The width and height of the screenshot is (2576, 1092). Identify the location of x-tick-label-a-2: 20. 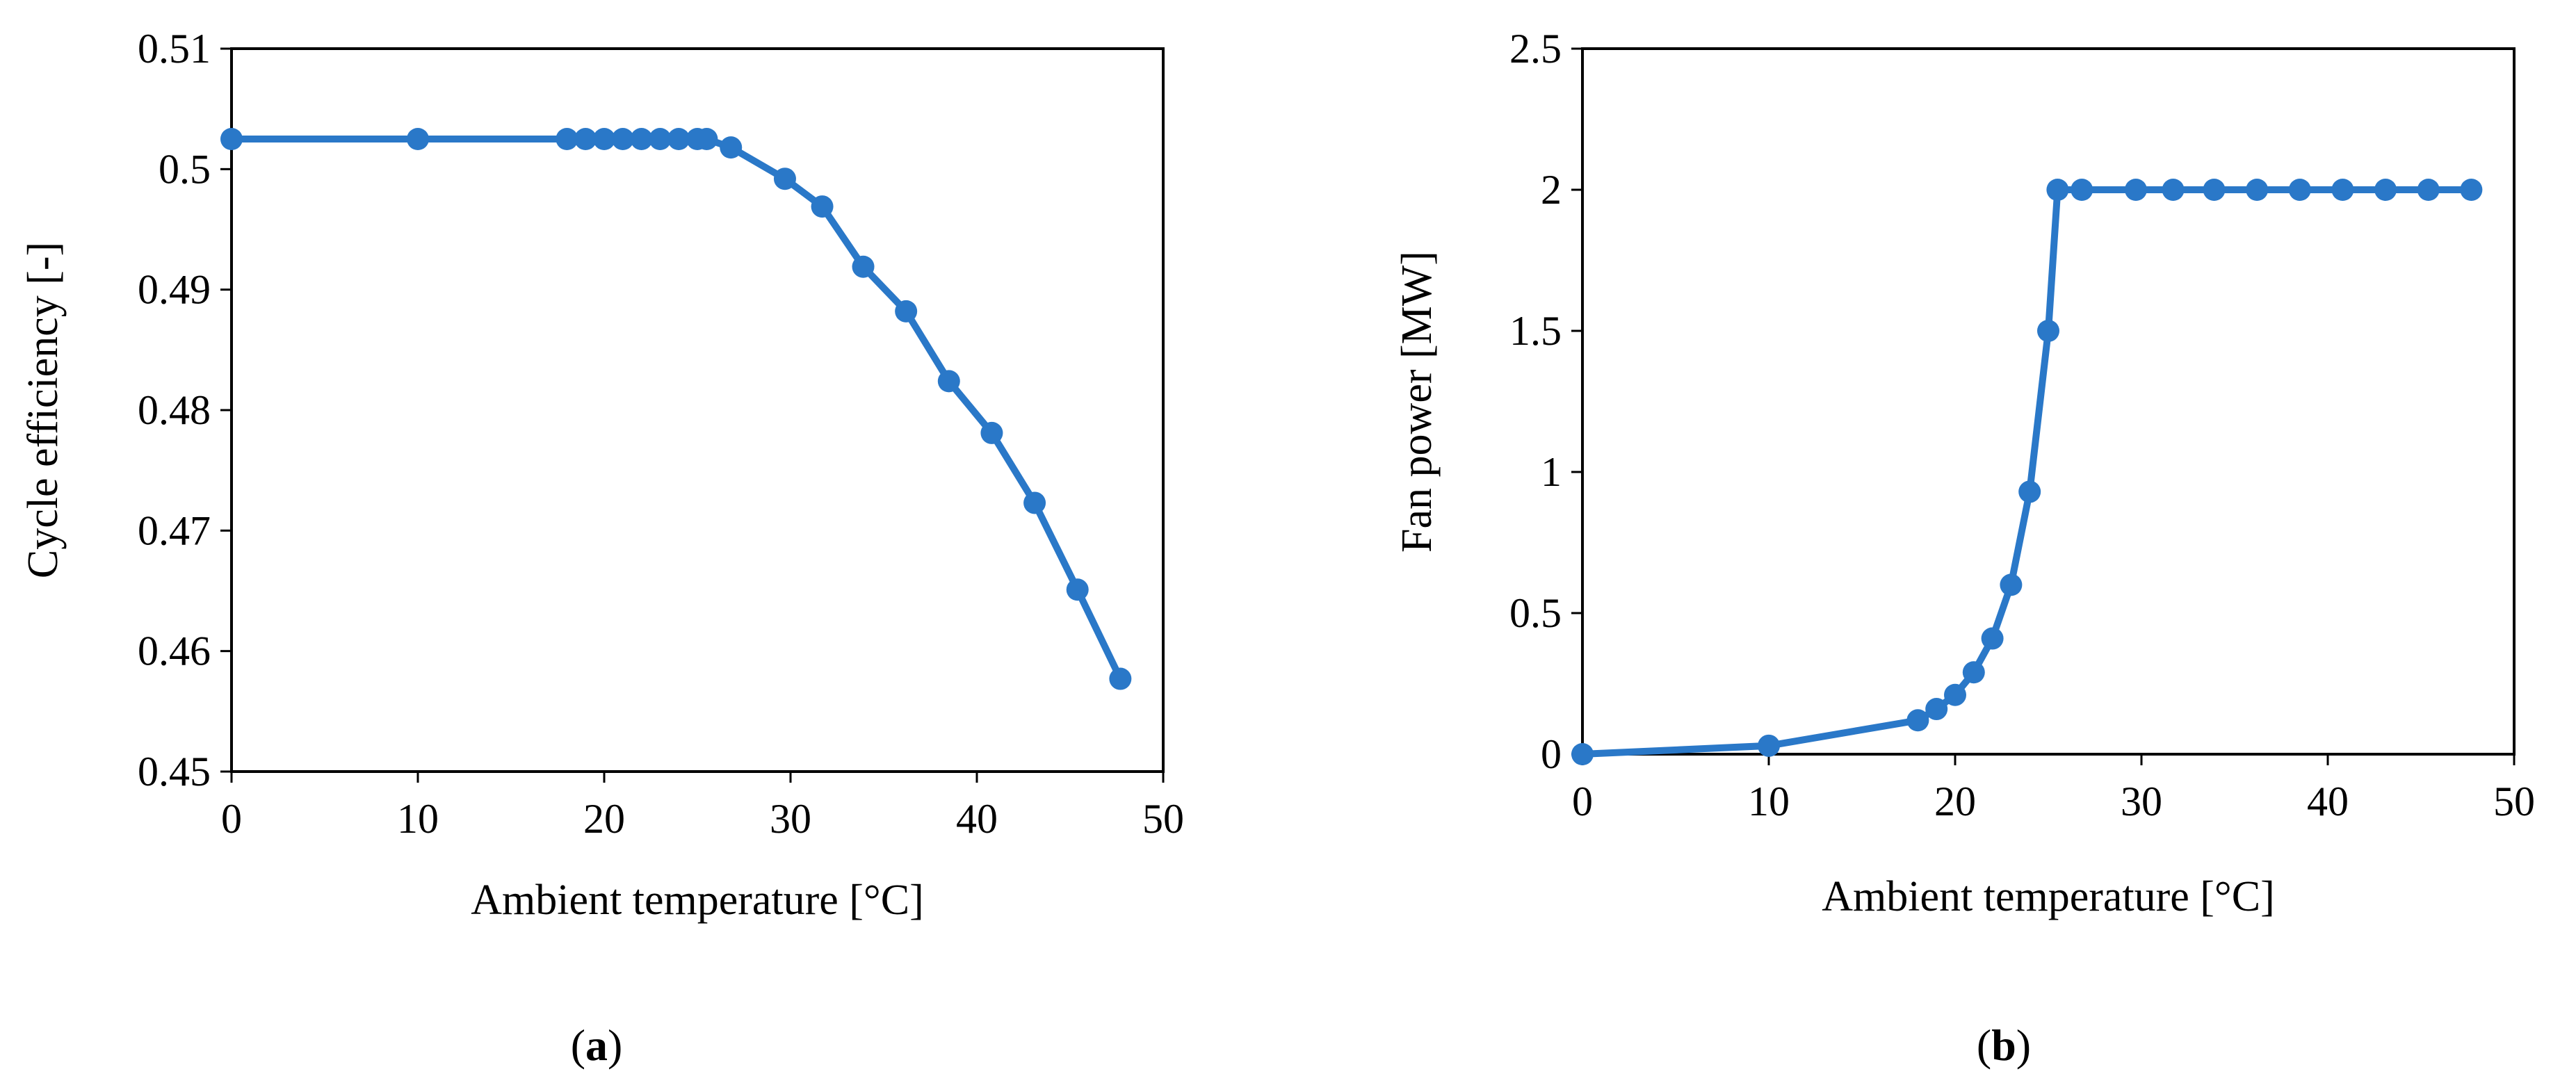
(604, 819).